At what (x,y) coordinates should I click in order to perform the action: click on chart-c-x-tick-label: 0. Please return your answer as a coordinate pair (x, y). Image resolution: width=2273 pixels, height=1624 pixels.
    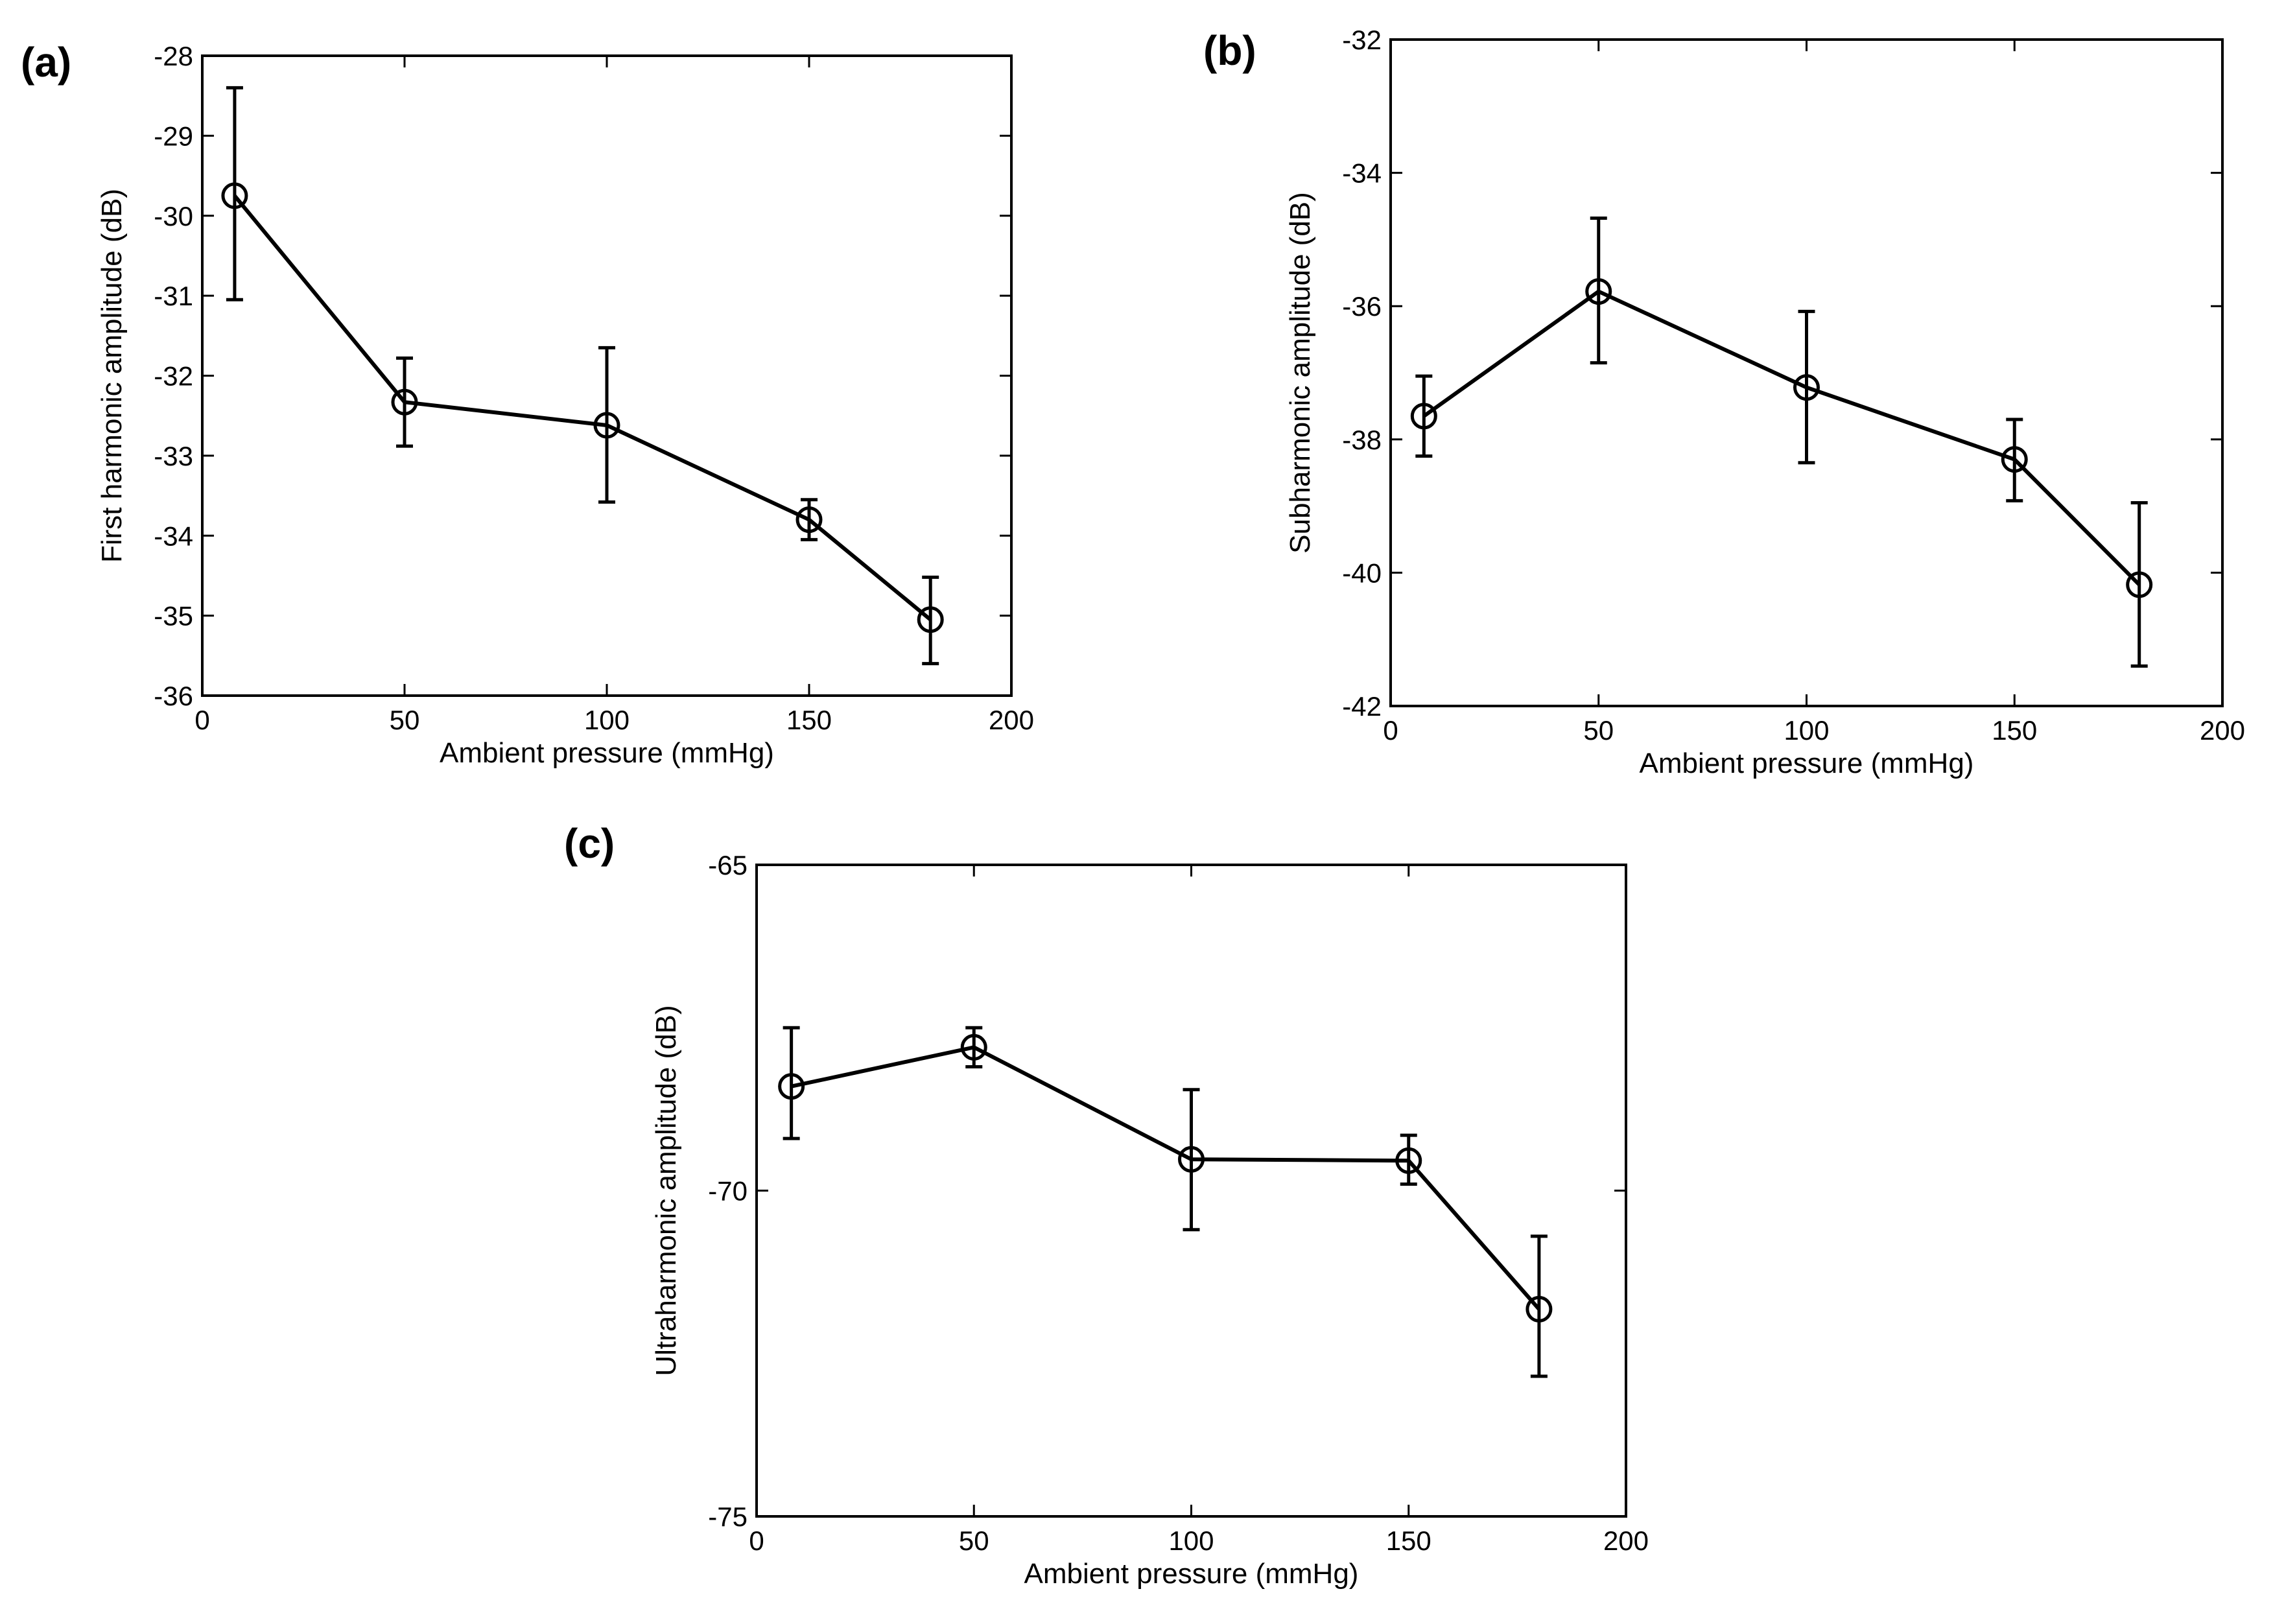
    Looking at the image, I should click on (756, 1540).